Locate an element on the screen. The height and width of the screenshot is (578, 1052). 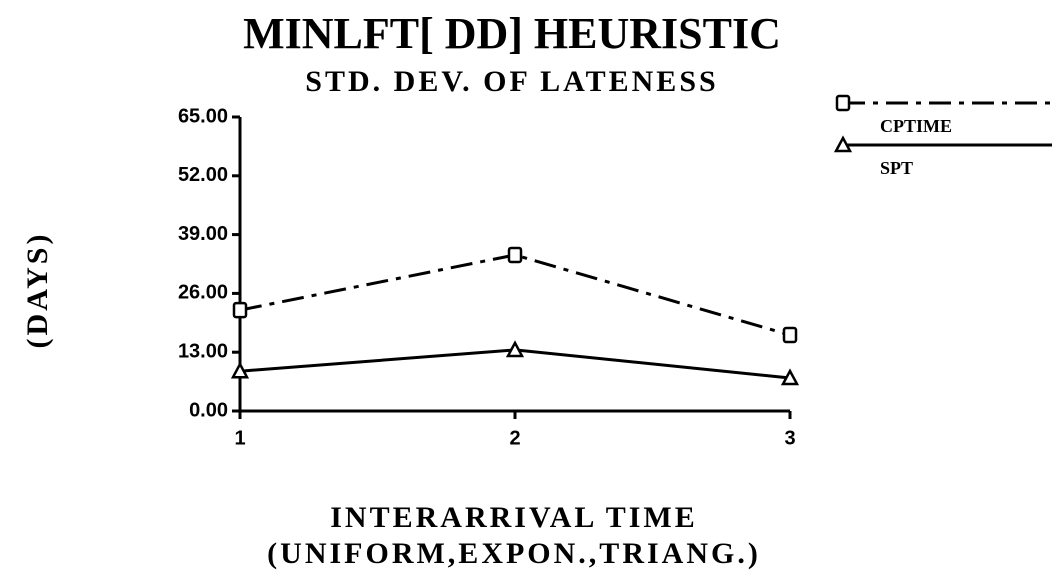
x-tick-label: 3 is located at coordinates (789, 438).